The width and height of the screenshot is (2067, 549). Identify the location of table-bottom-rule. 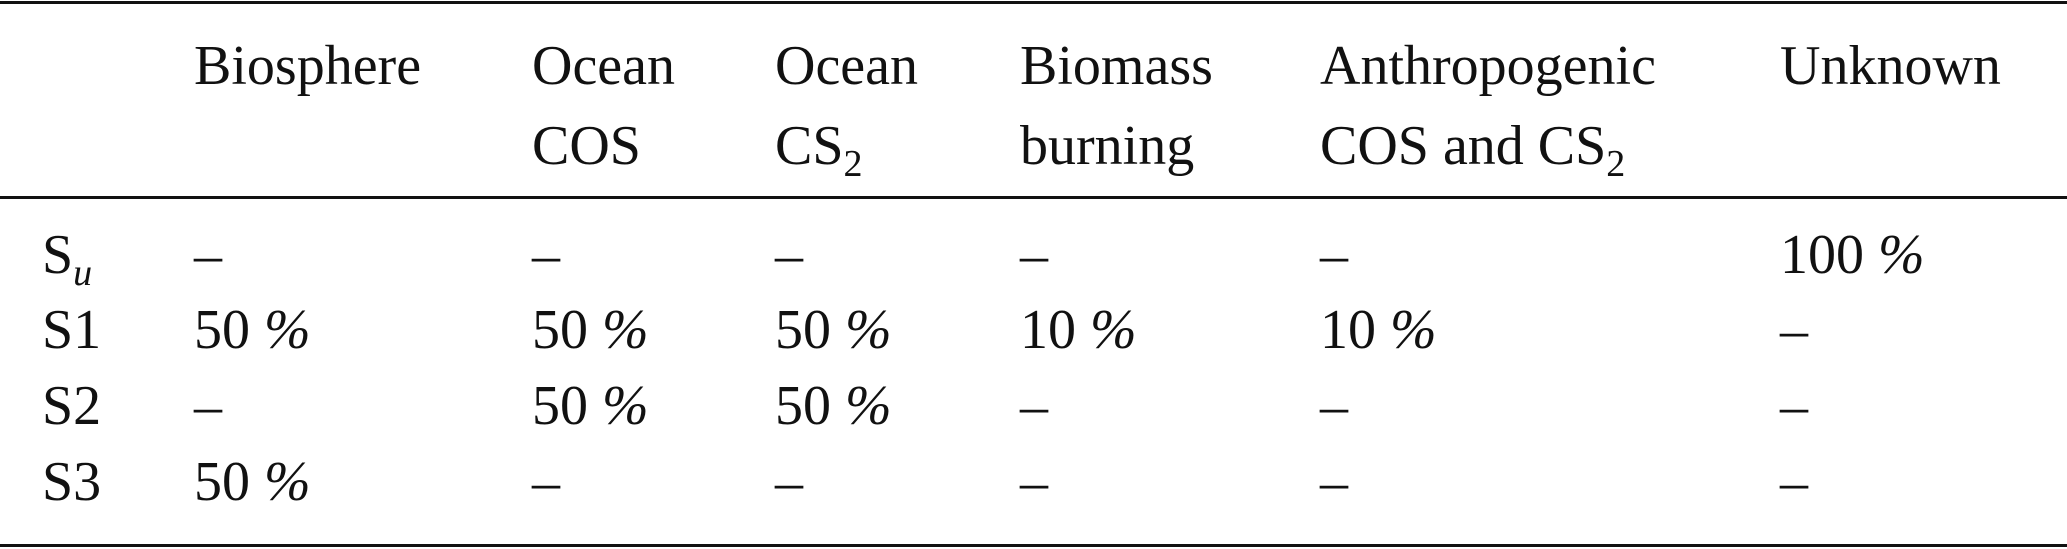
(1033, 545).